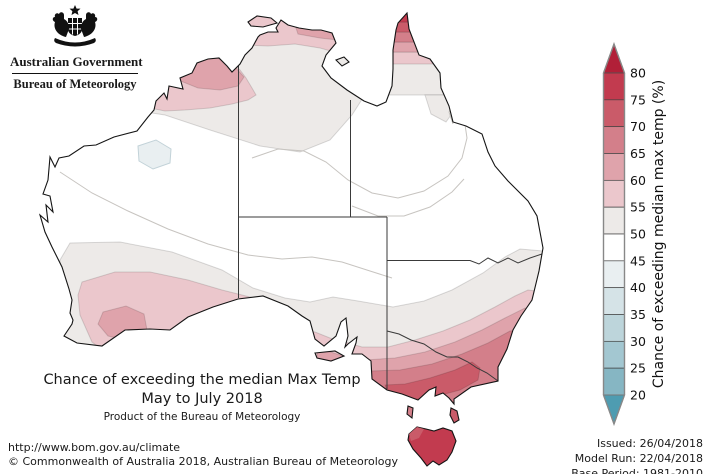 The width and height of the screenshot is (708, 474). I want to click on tasmania-body, so click(432, 446).